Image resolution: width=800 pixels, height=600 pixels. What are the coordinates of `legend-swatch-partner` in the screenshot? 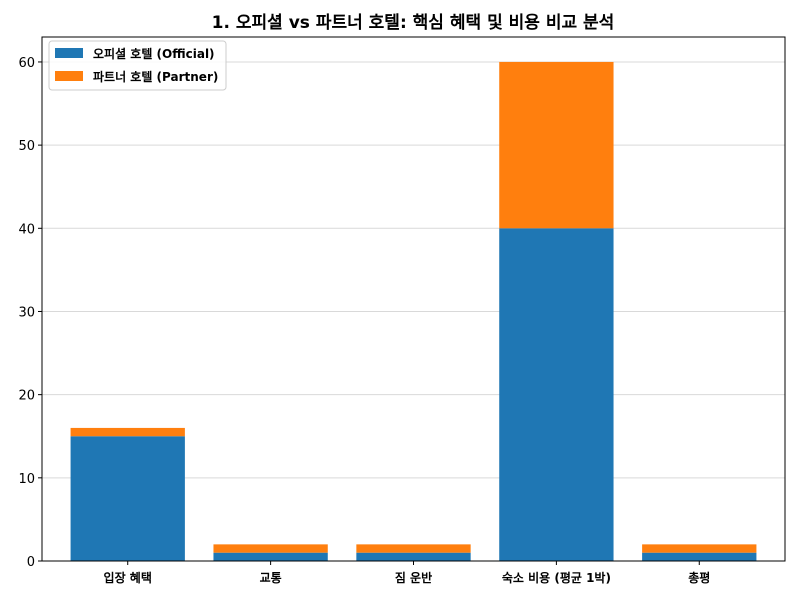 It's located at (69, 76).